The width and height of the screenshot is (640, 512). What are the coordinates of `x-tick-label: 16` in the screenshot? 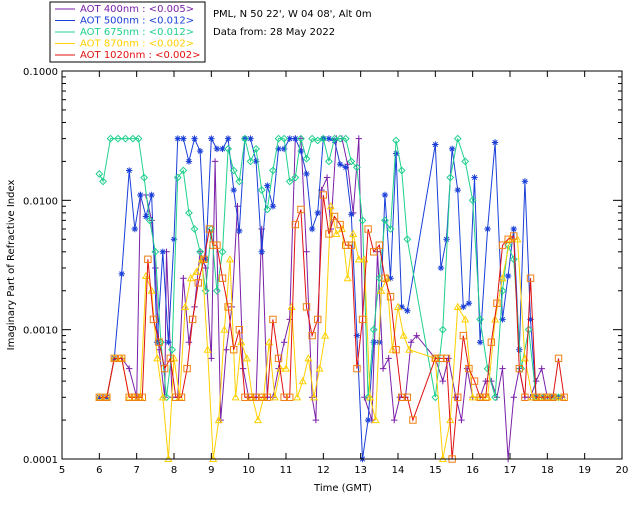 It's located at (472, 470).